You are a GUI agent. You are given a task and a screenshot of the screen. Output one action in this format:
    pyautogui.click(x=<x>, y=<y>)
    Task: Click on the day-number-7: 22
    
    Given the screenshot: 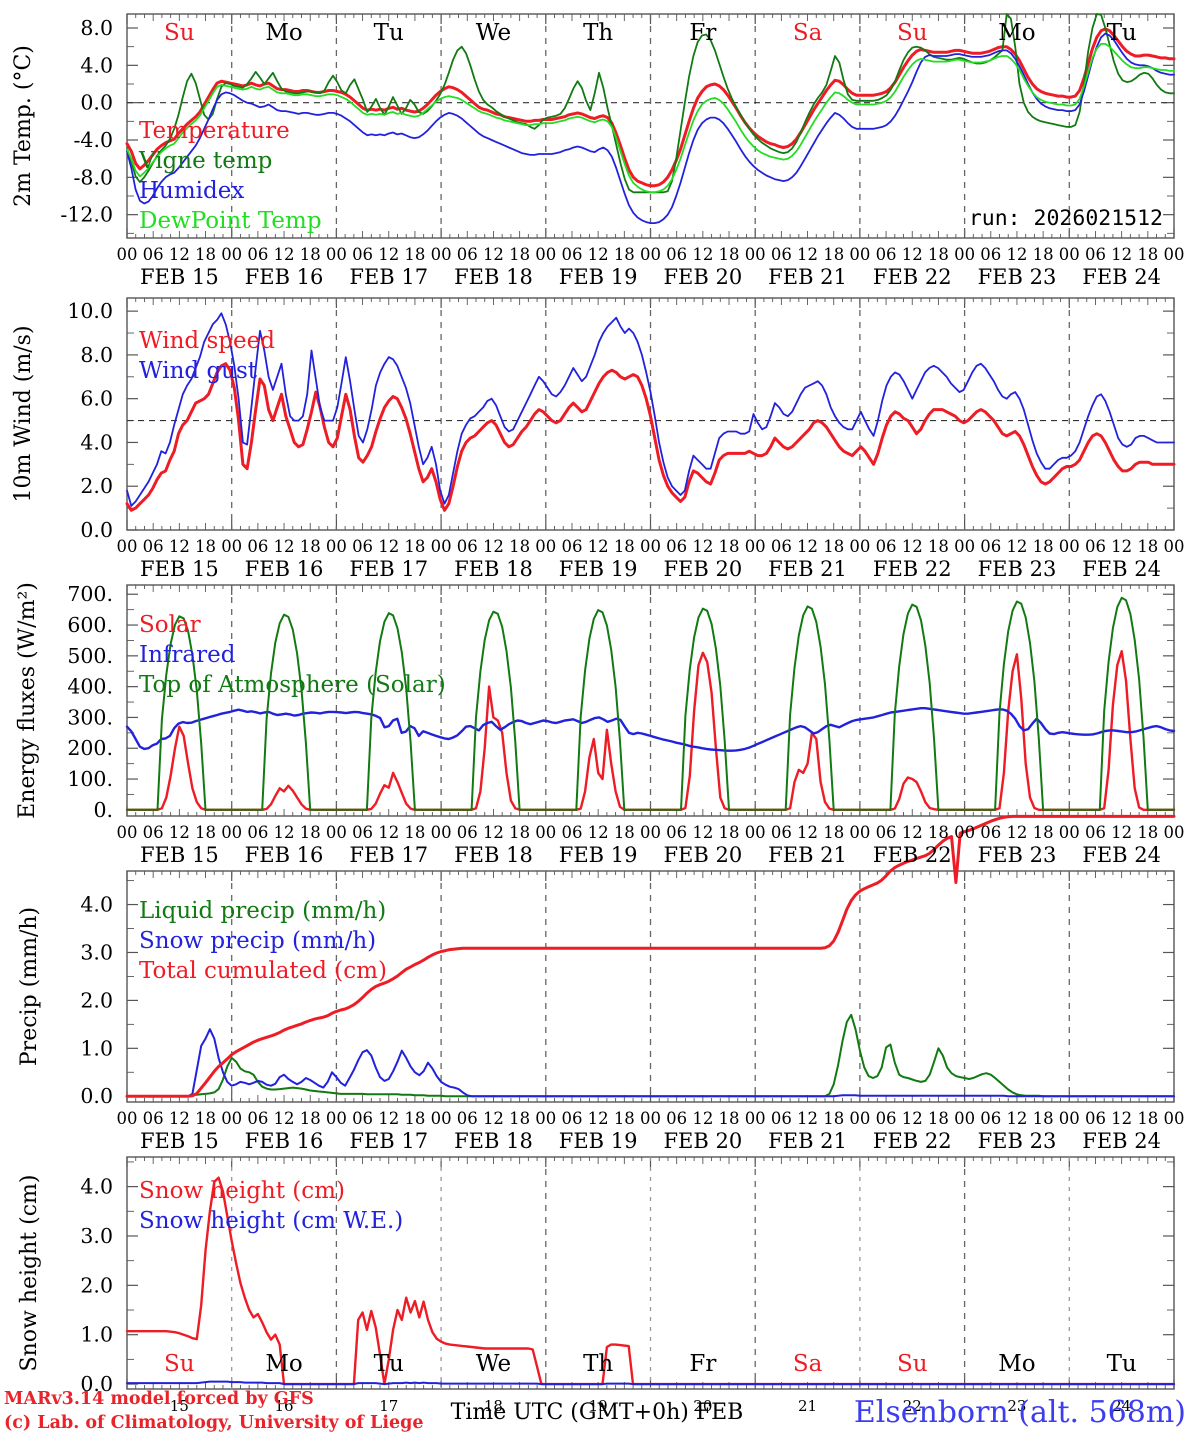 What is the action you would take?
    pyautogui.click(x=912, y=1406)
    